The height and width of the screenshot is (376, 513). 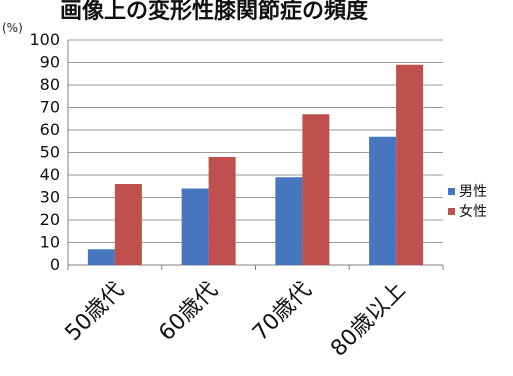 I want to click on x-category-label: 50歳代, so click(x=95, y=312).